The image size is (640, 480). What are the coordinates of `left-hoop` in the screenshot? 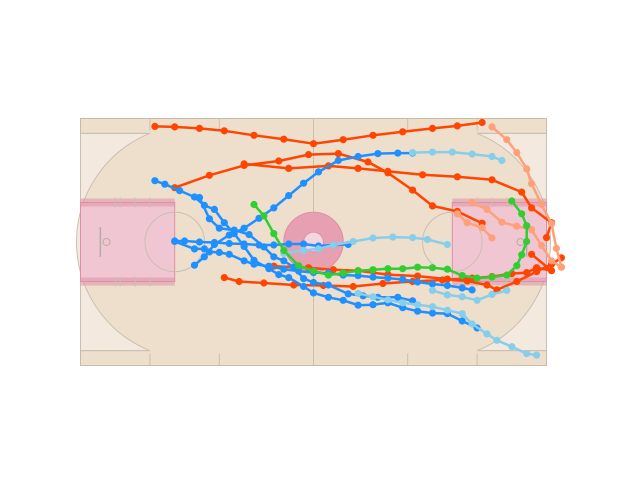 It's located at (105, 242).